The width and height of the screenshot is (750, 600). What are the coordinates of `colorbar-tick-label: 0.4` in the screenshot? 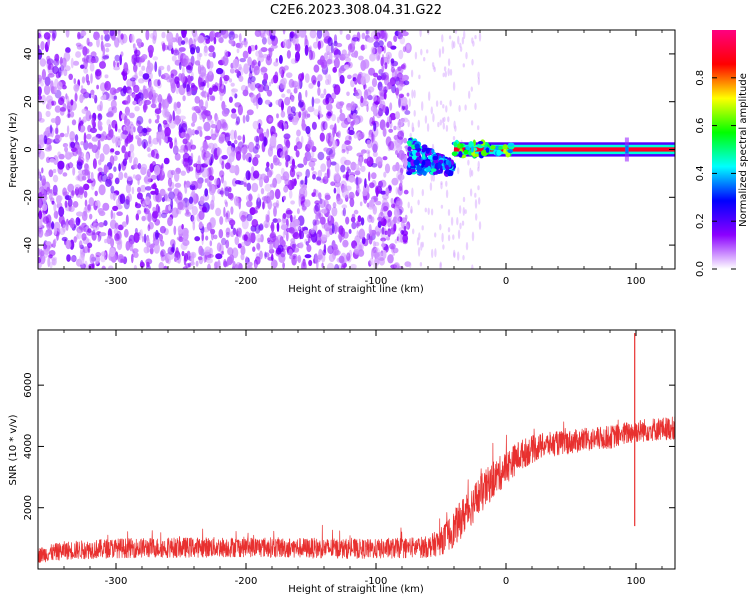 It's located at (700, 173).